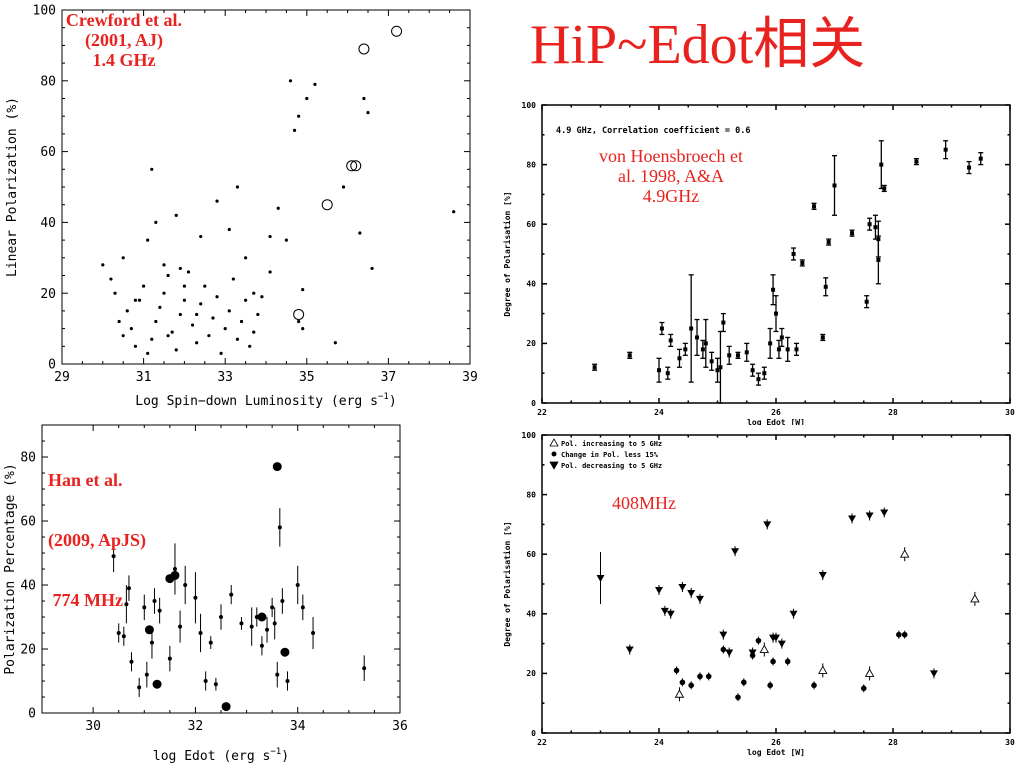 The width and height of the screenshot is (1024, 768). Describe the element at coordinates (904, 553) in the screenshot. I see `data-point-triangle-up` at that location.